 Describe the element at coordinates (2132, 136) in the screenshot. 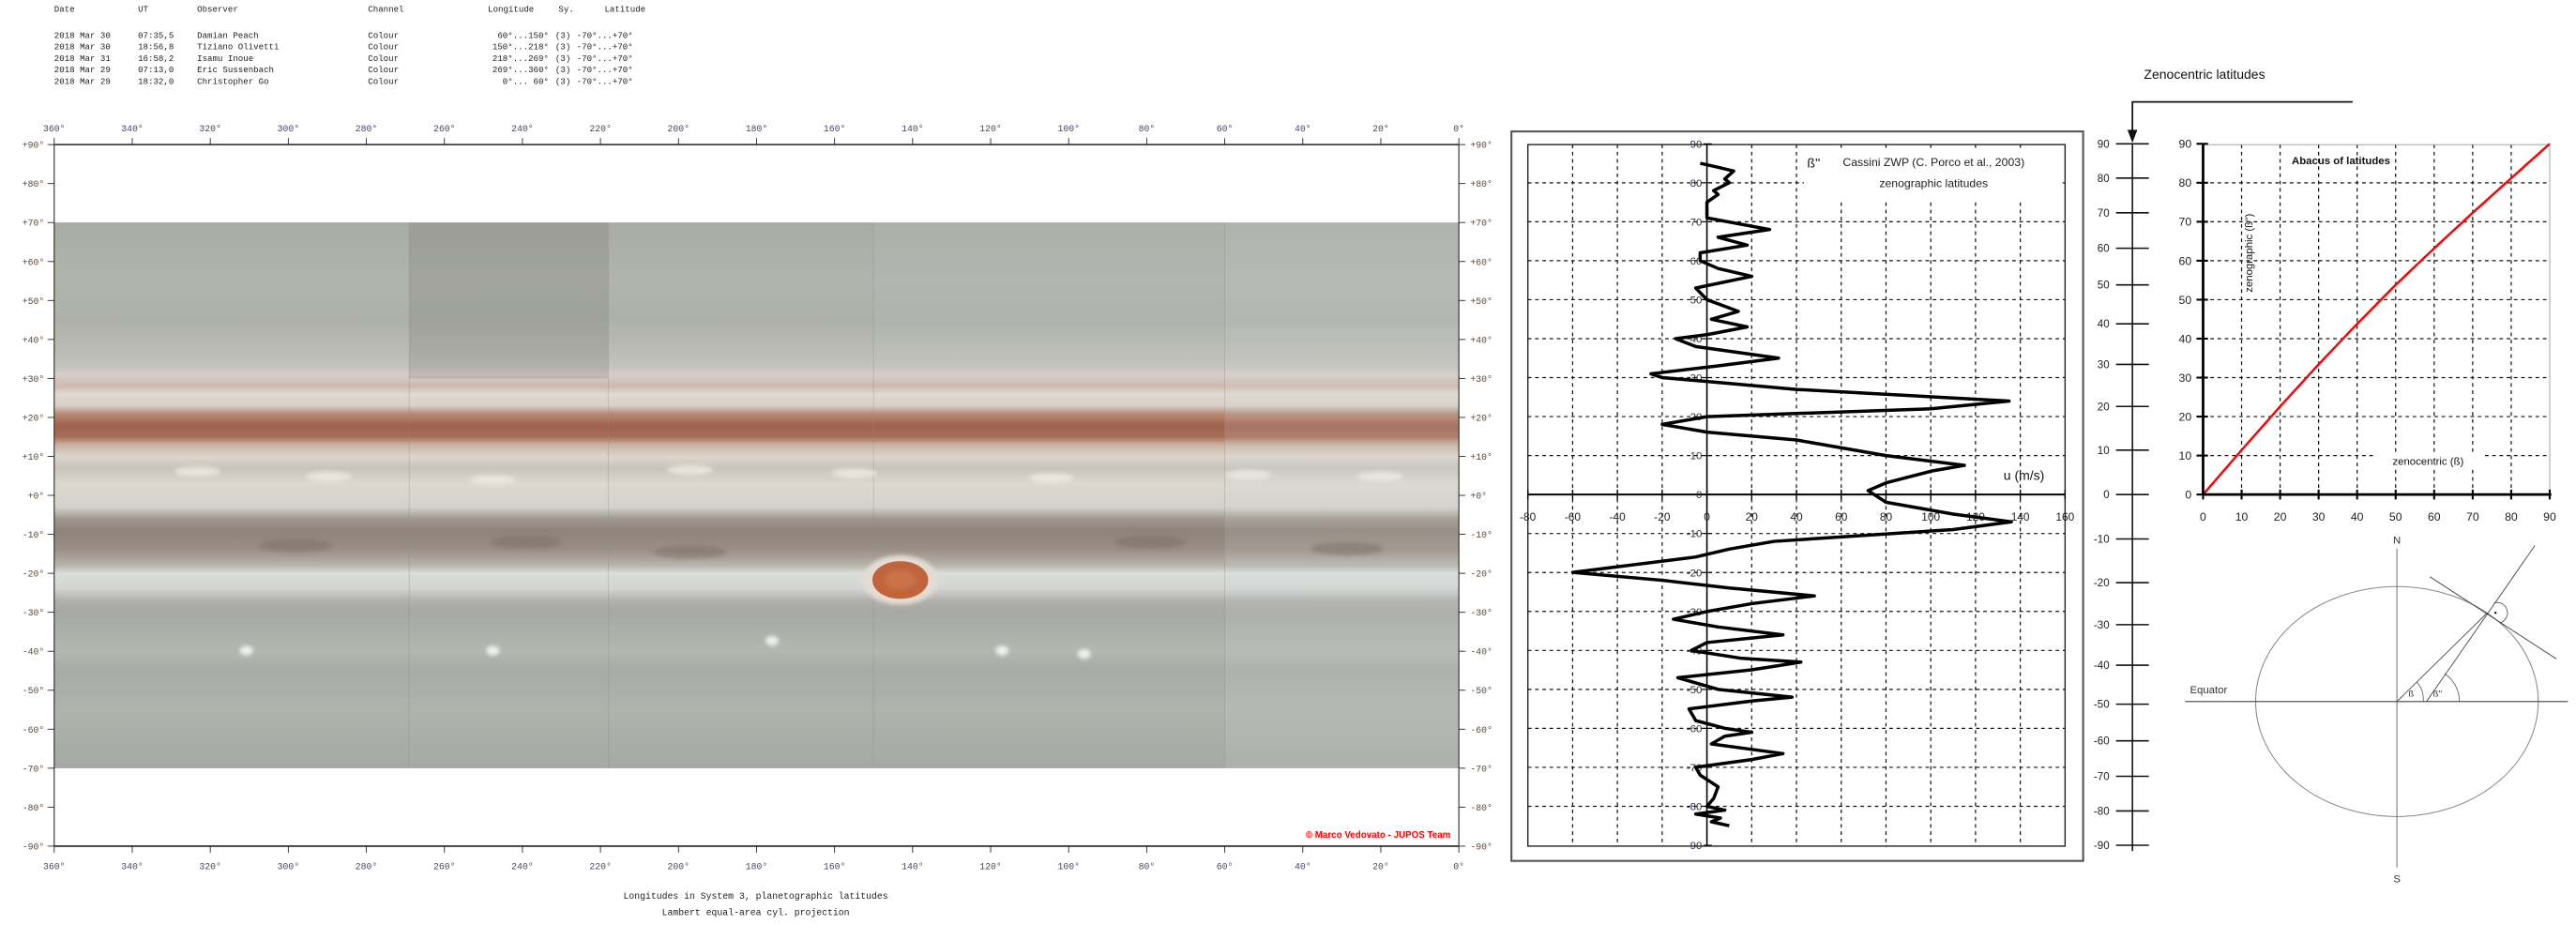

I see `arrowhead-icon` at that location.